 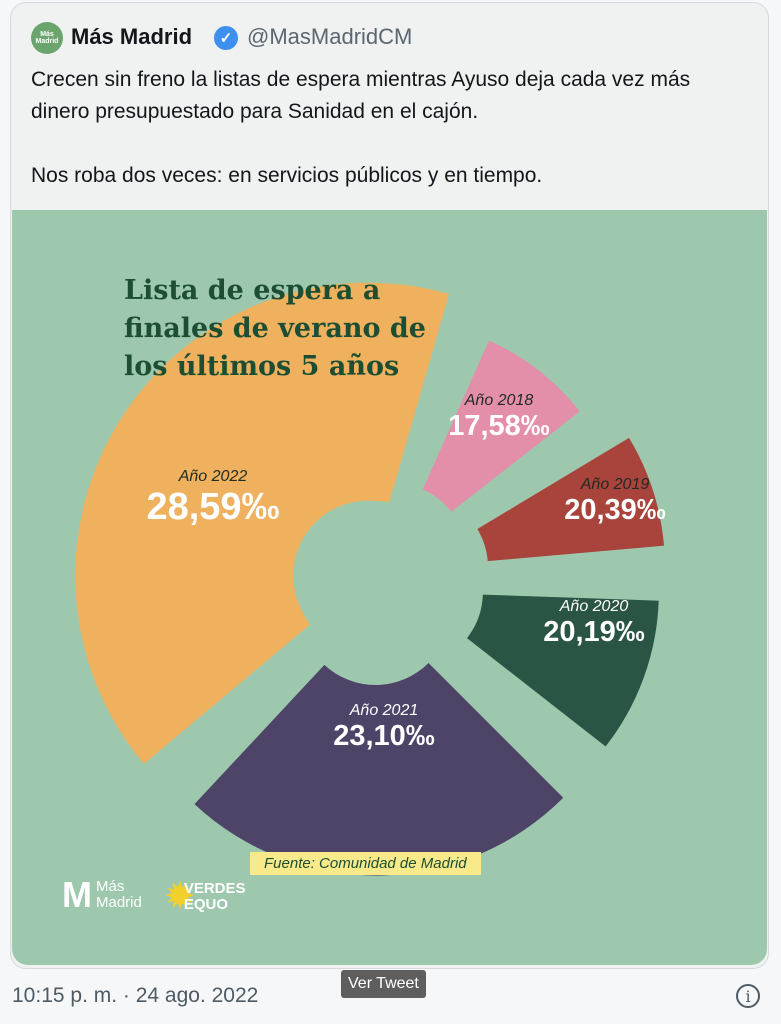 What do you see at coordinates (180, 897) in the screenshot?
I see `sun-icon: ✹` at bounding box center [180, 897].